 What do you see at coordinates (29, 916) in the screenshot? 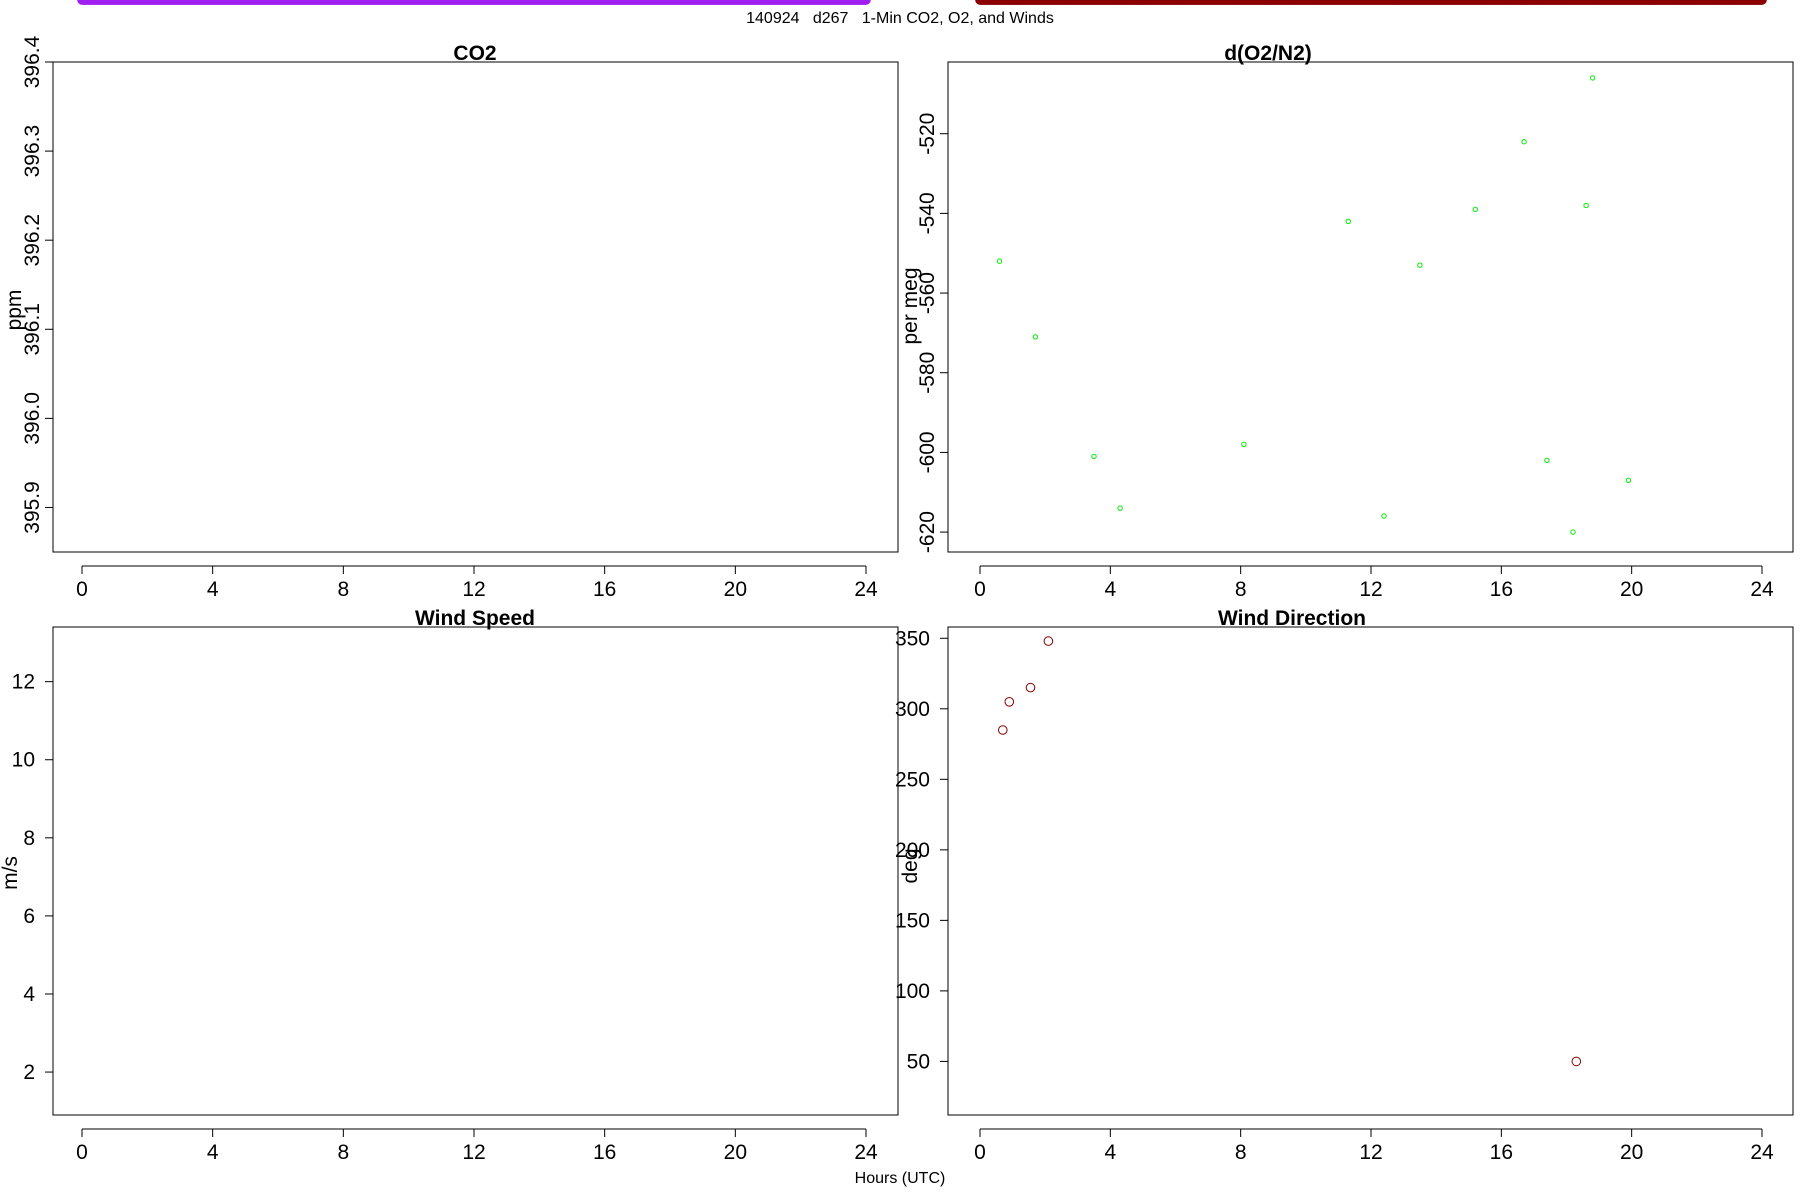
I see `wind-speed-y-tick-label: 6` at bounding box center [29, 916].